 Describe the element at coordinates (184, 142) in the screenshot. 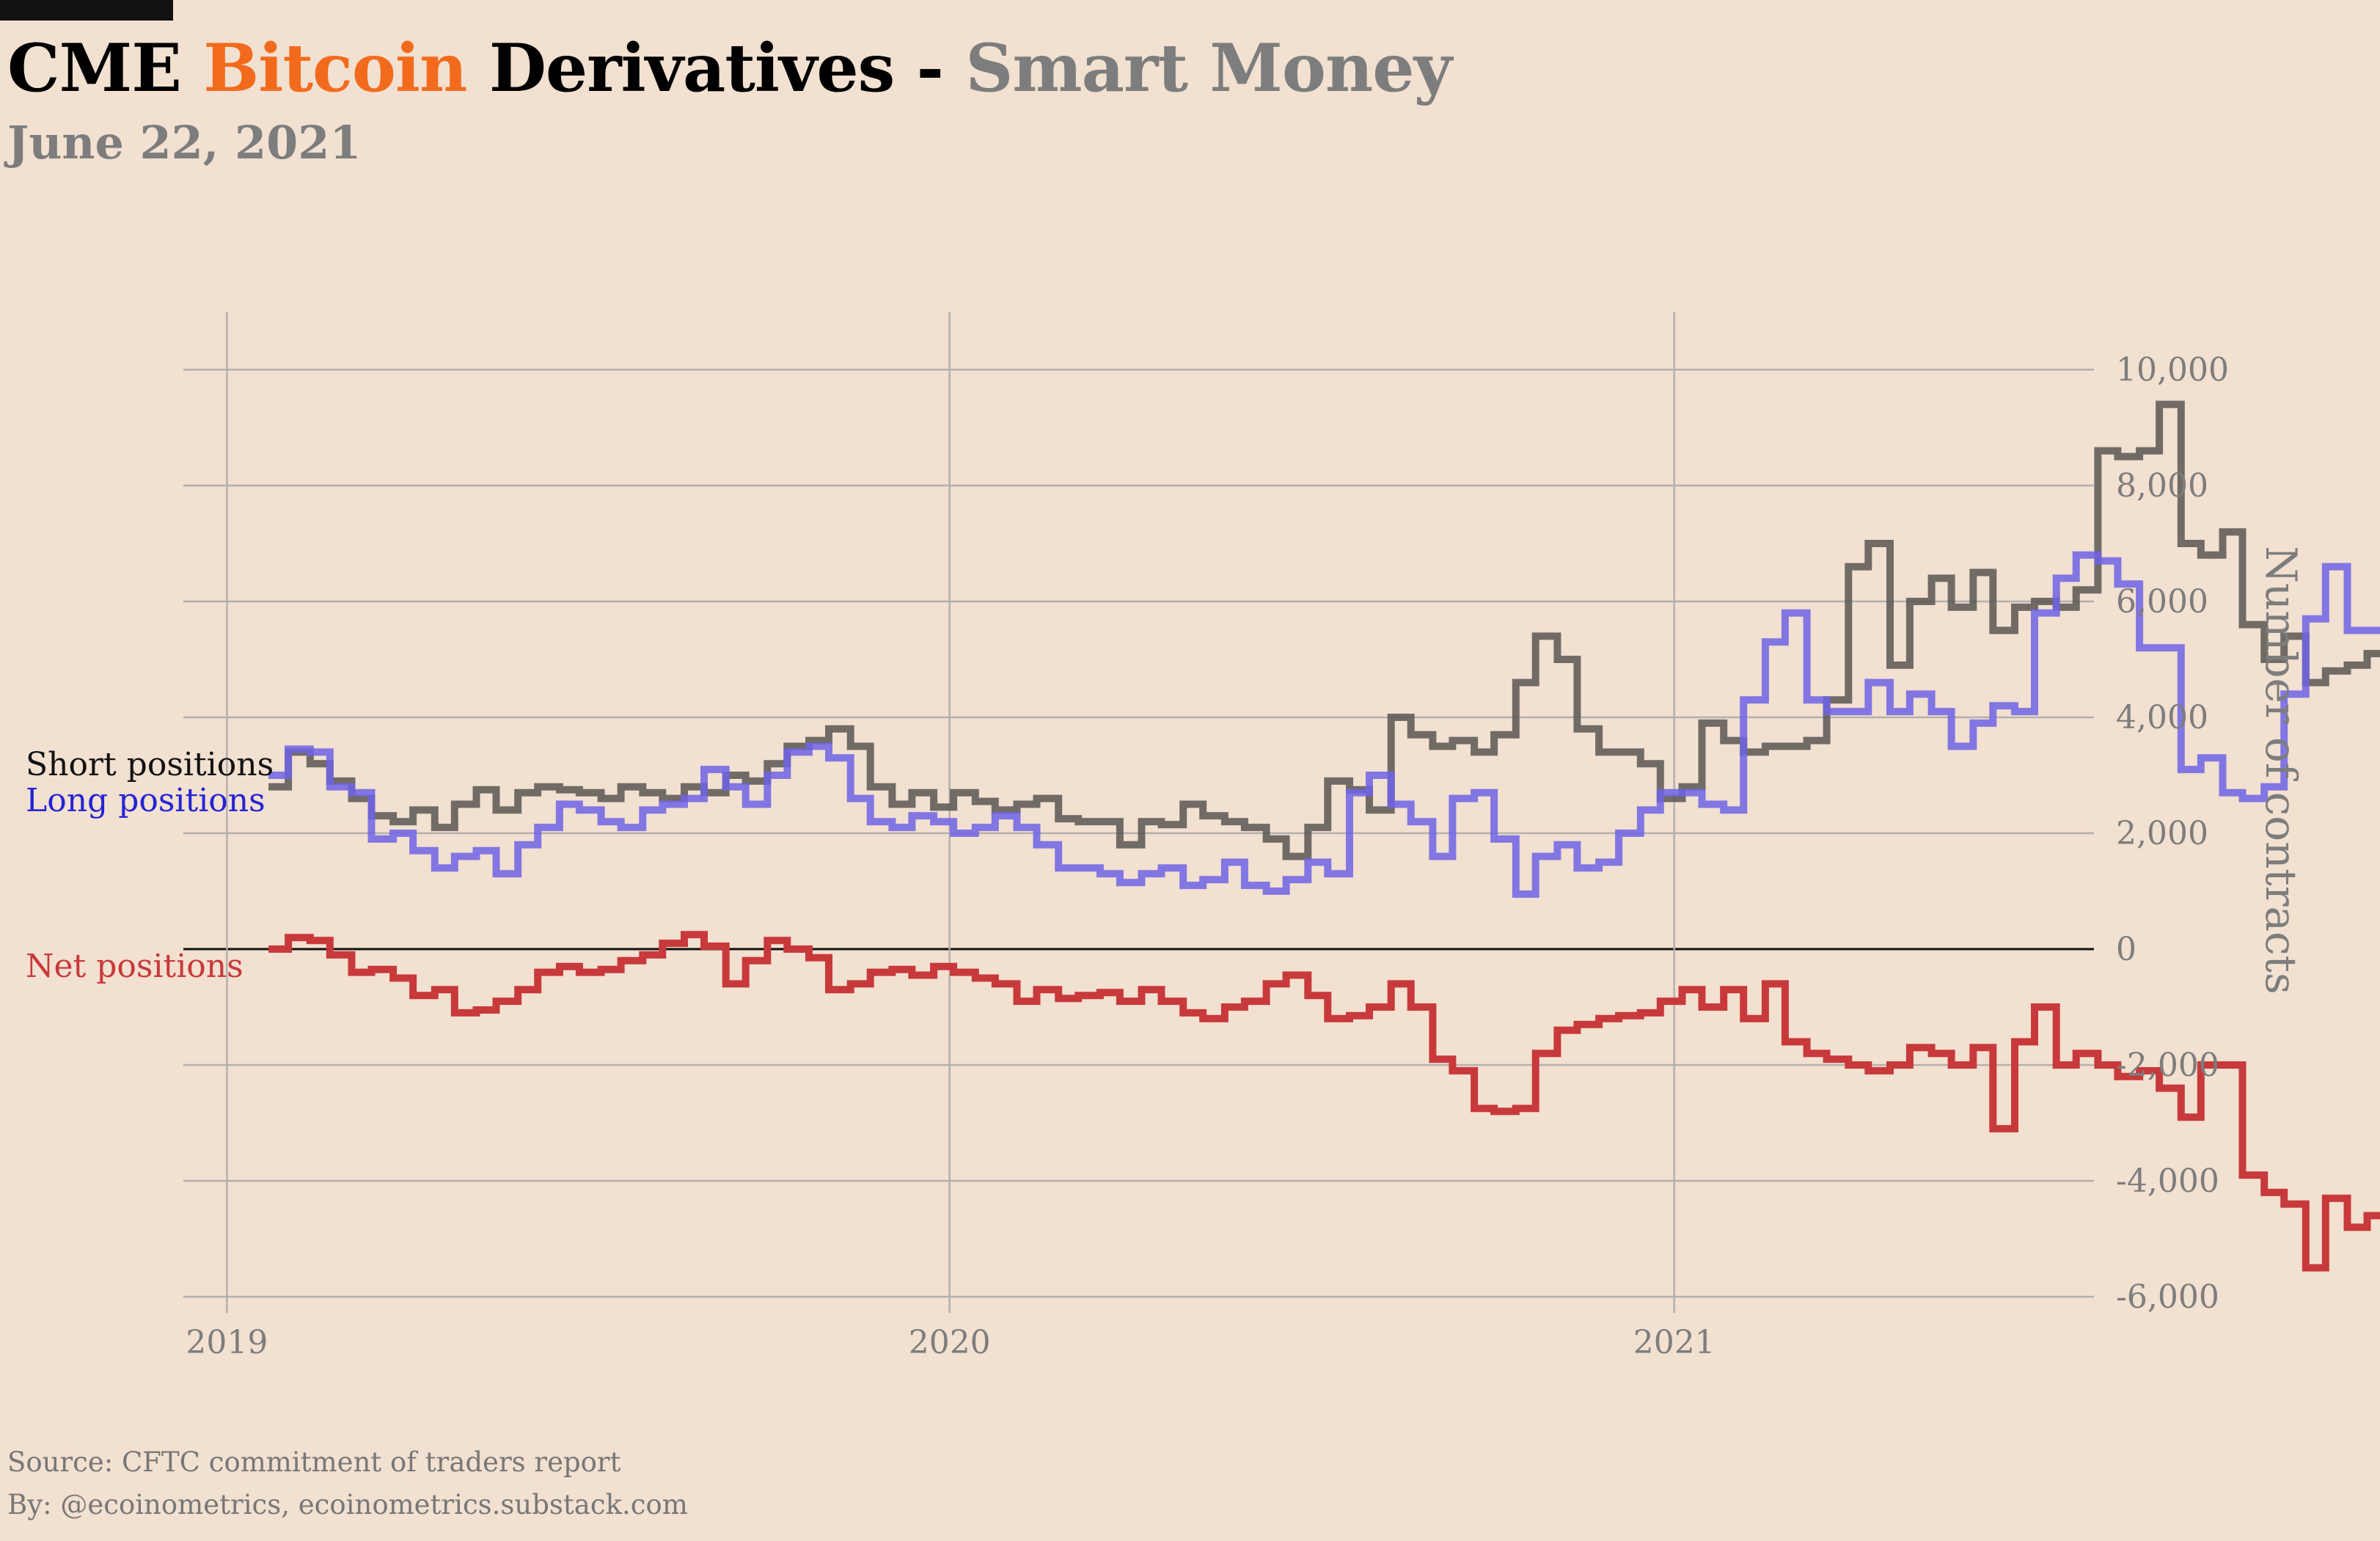

I see `chart-date: June 22, 2021` at that location.